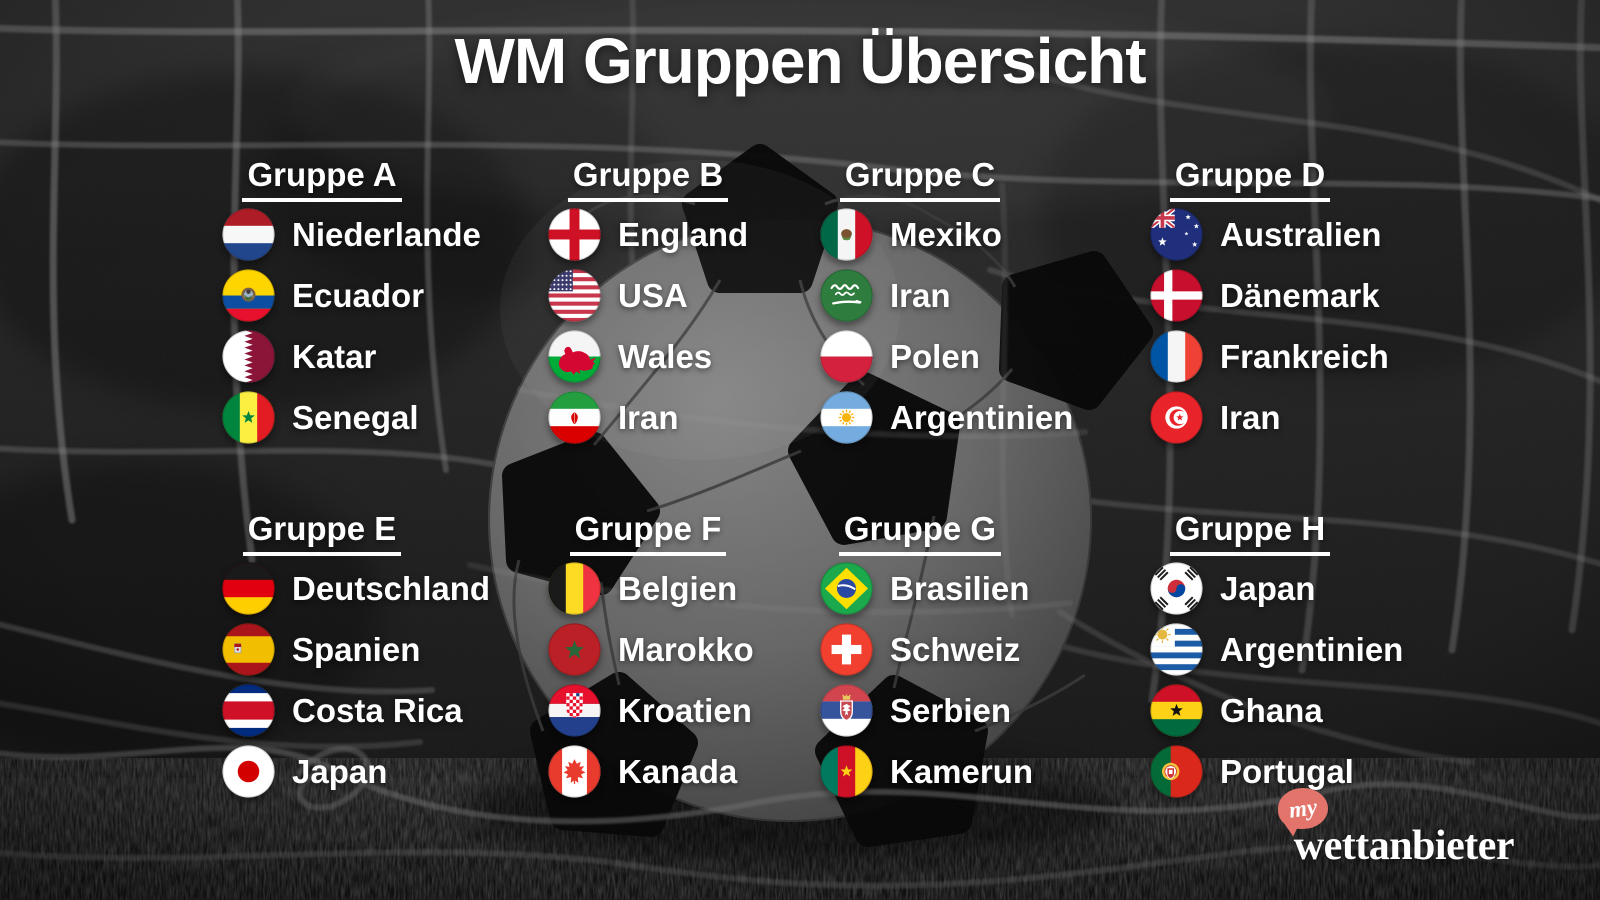 The image size is (1600, 900). I want to click on team-name: Frankreich, so click(1304, 356).